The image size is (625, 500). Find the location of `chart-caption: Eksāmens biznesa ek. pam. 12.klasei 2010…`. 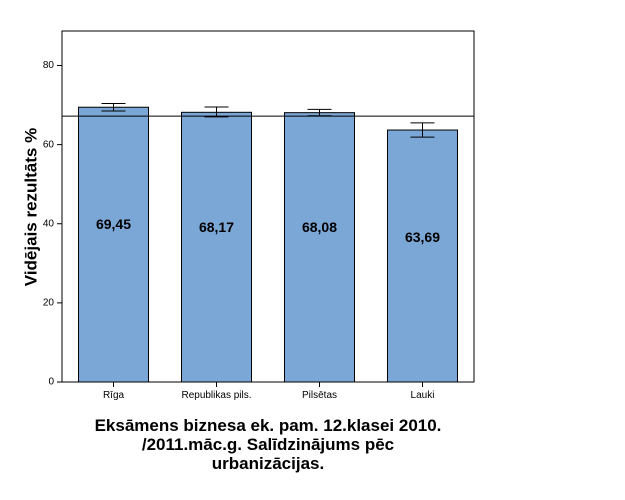

chart-caption: Eksāmens biznesa ek. pam. 12.klasei 2010… is located at coordinates (268, 444).